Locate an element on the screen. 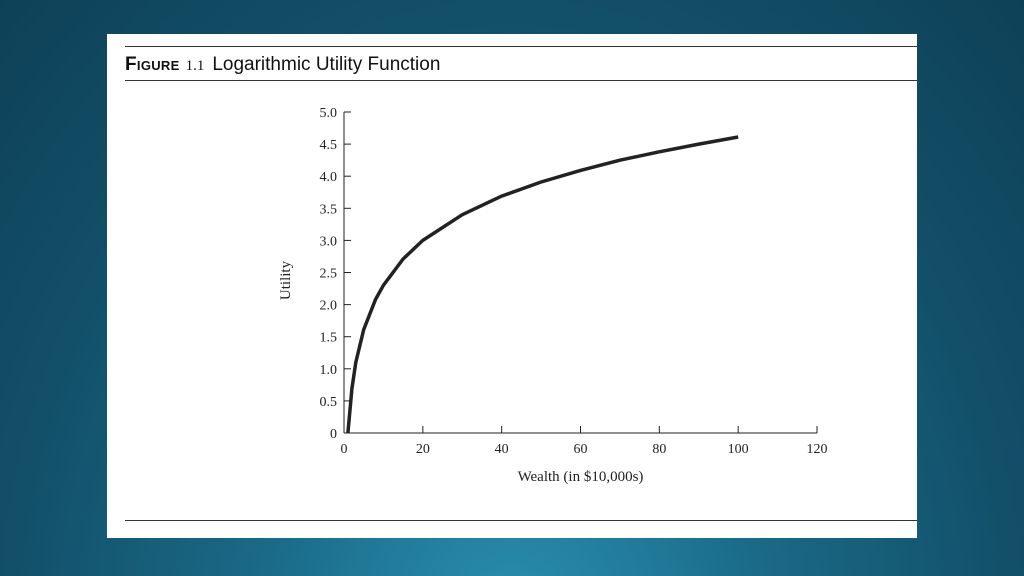 The width and height of the screenshot is (1024, 576). y-tick-label: 2.0 is located at coordinates (329, 306).